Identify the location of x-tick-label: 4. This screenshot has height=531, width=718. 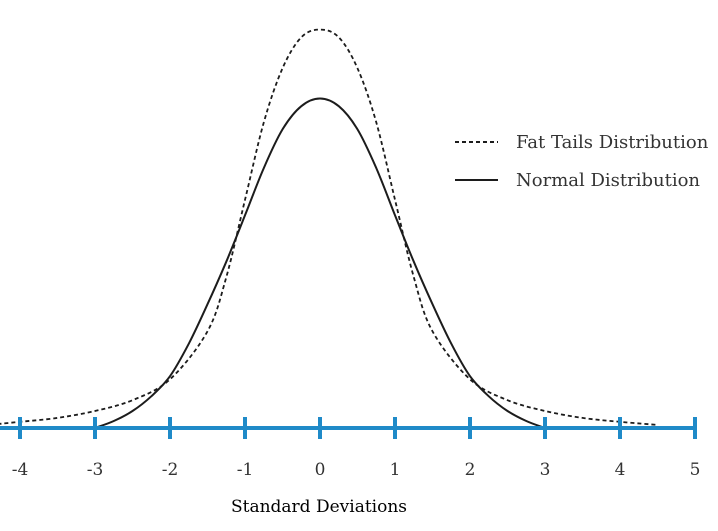
(620, 470).